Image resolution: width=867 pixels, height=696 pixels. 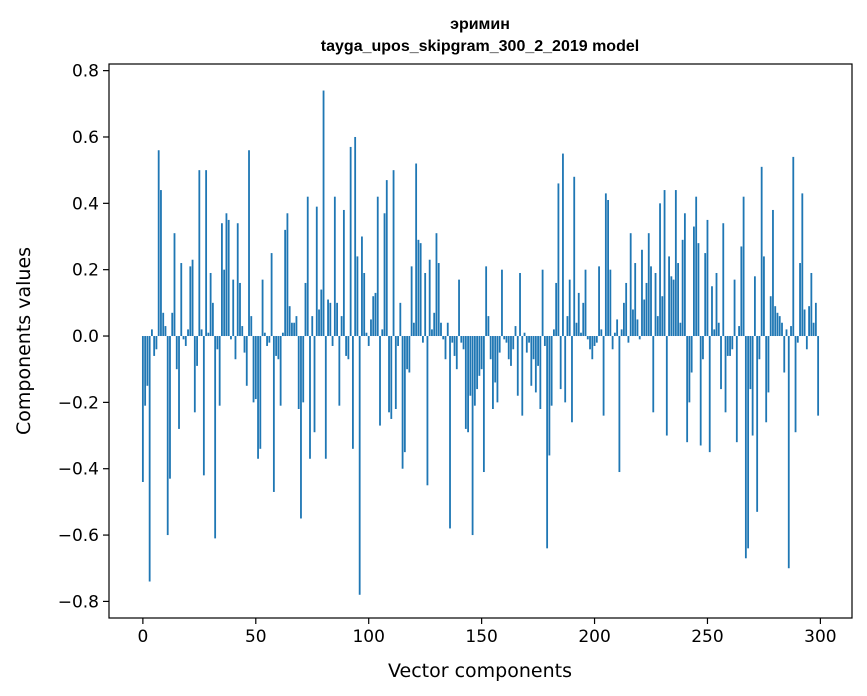 I want to click on y-tick-label-7: 0.6, so click(x=85, y=138).